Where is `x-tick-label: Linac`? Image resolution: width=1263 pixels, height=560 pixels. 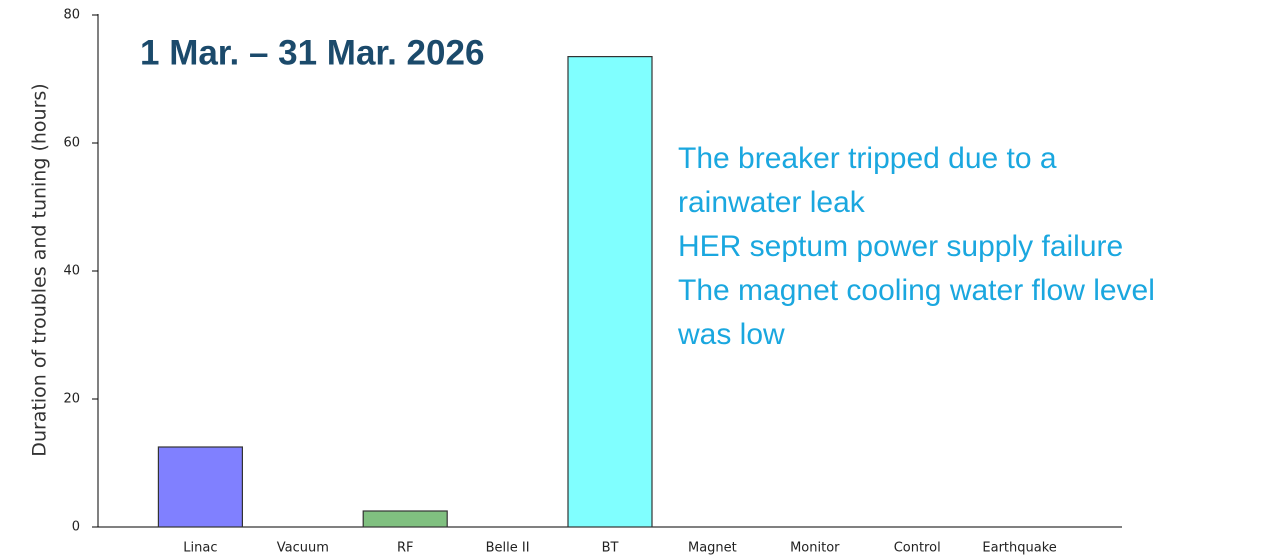
x-tick-label: Linac is located at coordinates (200, 548).